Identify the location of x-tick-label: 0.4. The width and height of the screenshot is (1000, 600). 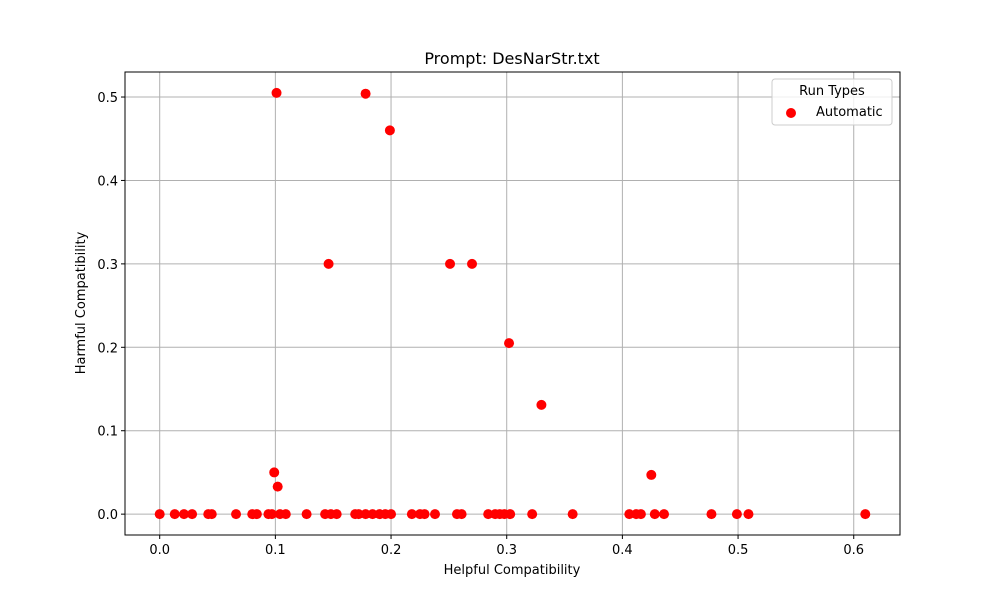
(622, 550).